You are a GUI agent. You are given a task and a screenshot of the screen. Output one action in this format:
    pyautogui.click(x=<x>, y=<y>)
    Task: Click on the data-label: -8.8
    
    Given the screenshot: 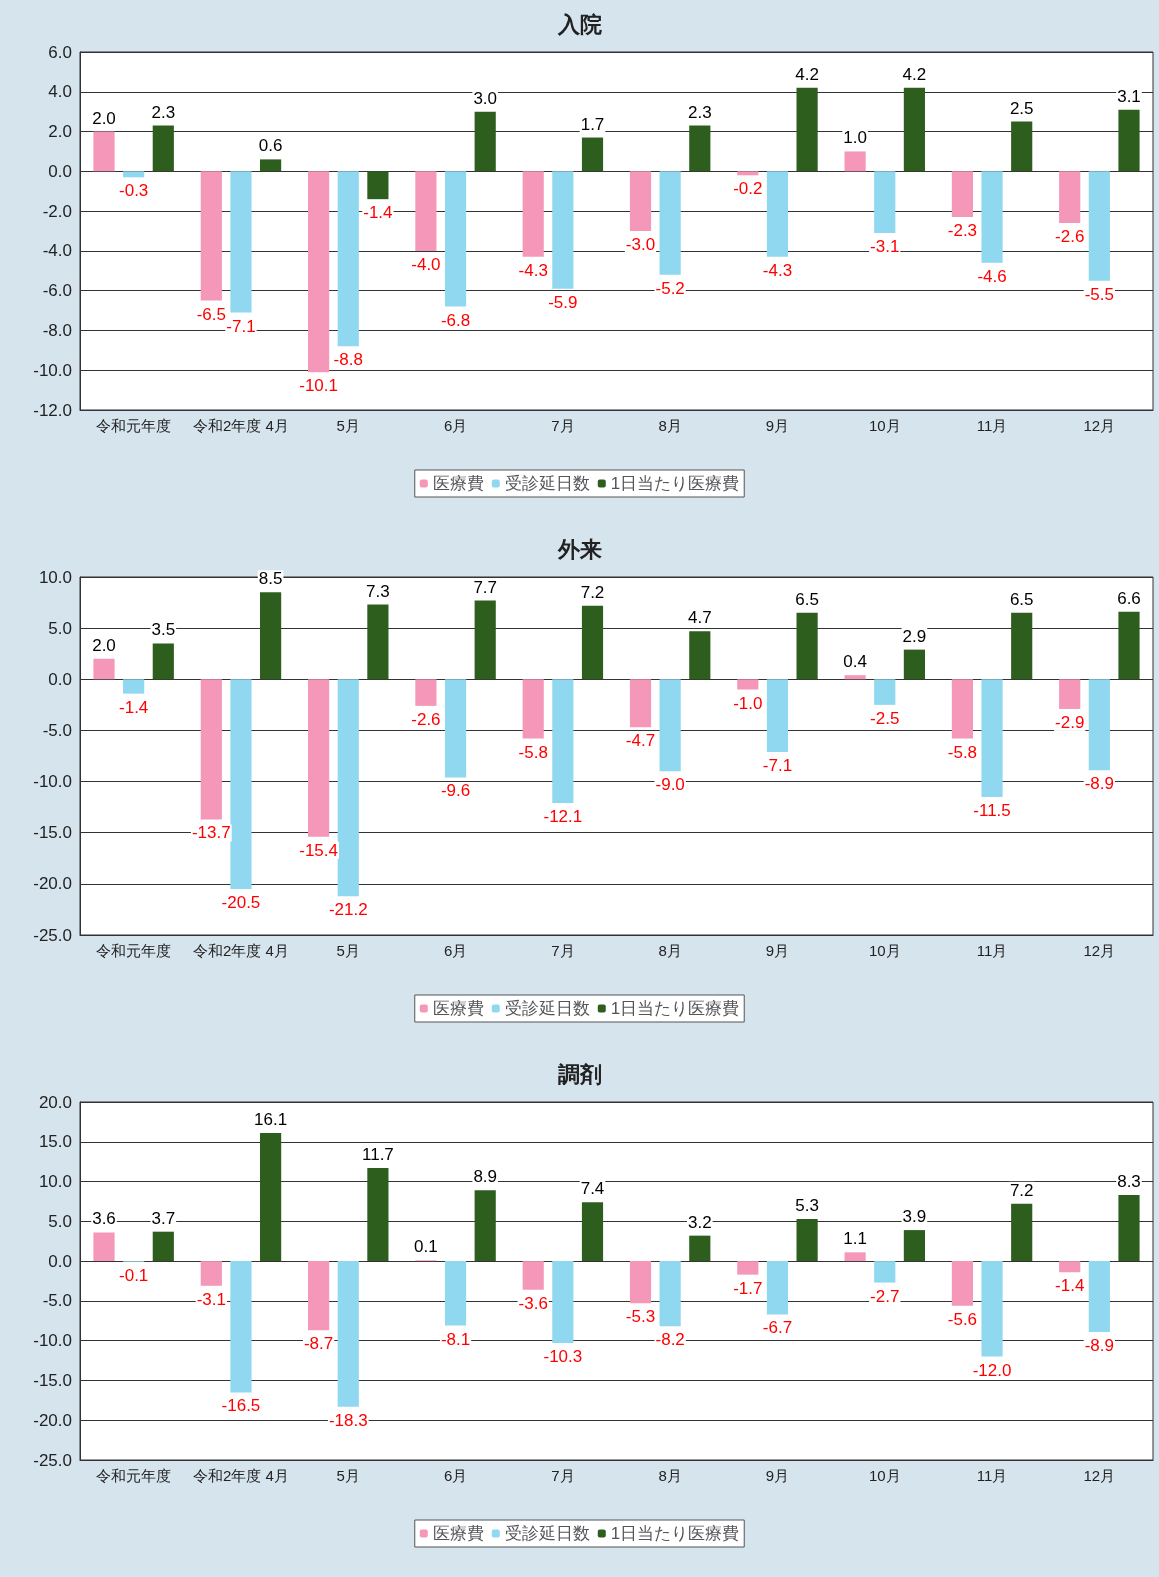 What is the action you would take?
    pyautogui.click(x=348, y=360)
    